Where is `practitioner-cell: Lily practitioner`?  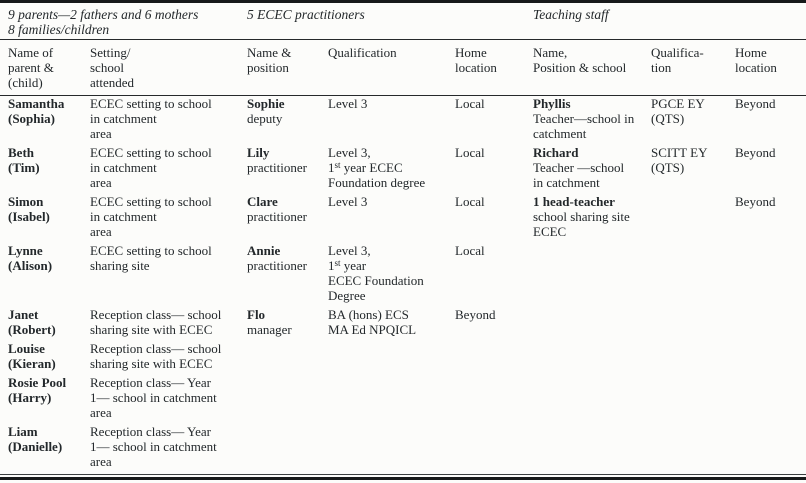 practitioner-cell: Lily practitioner is located at coordinates (287, 169).